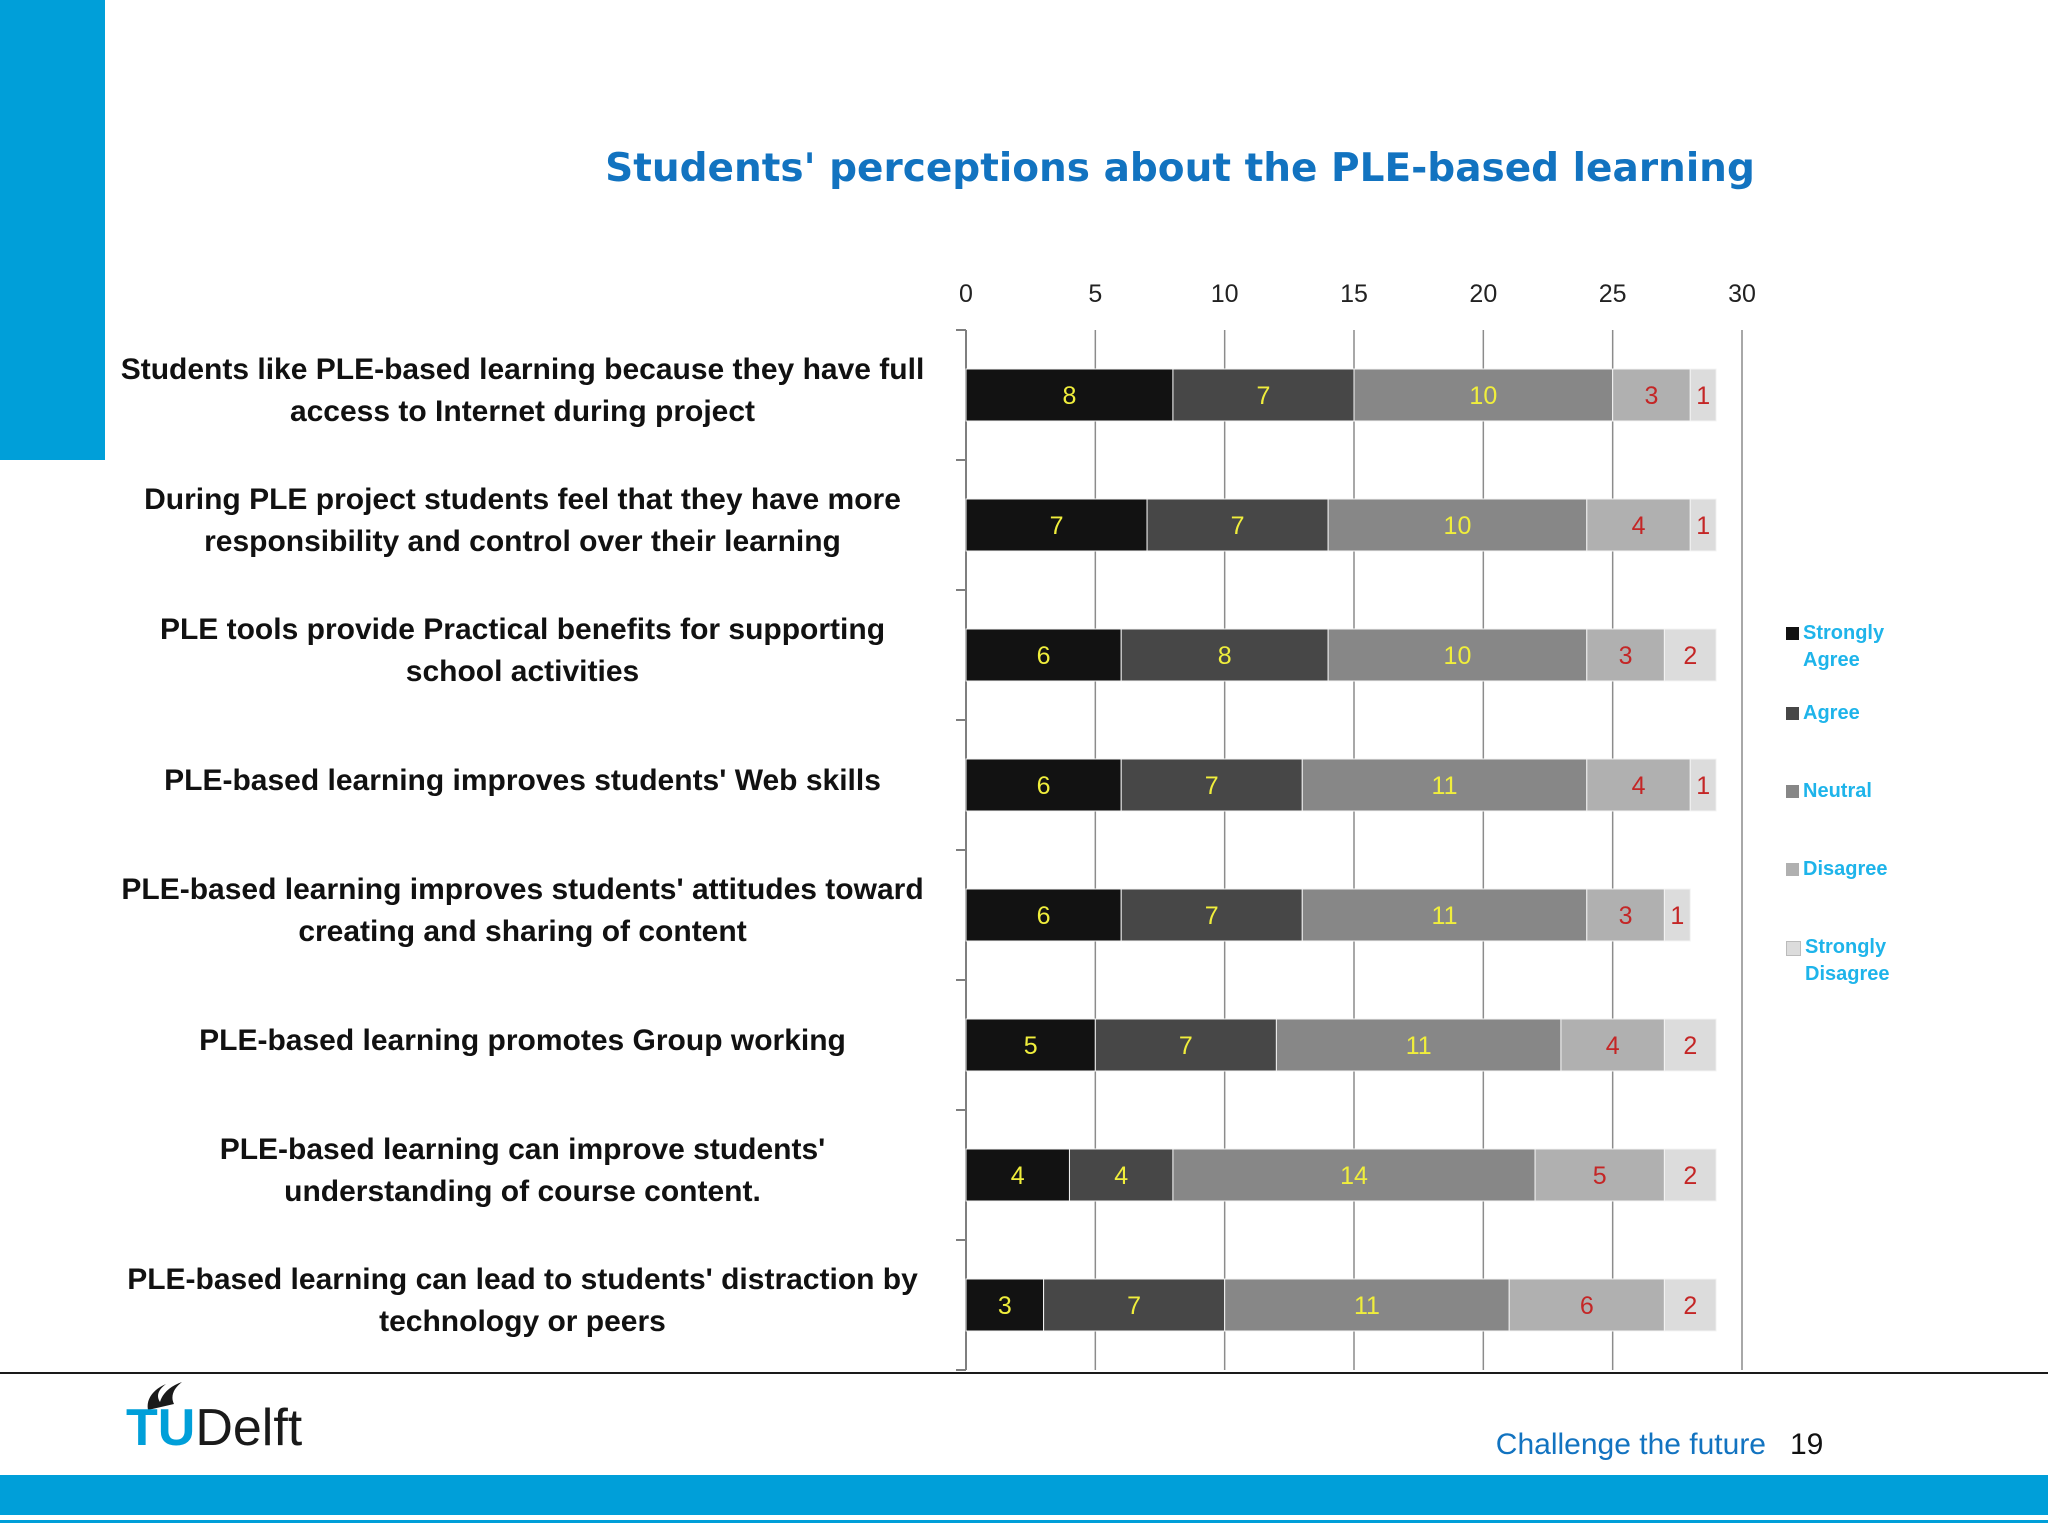  What do you see at coordinates (522, 1321) in the screenshot?
I see `y-category-label-line: technology or peers` at bounding box center [522, 1321].